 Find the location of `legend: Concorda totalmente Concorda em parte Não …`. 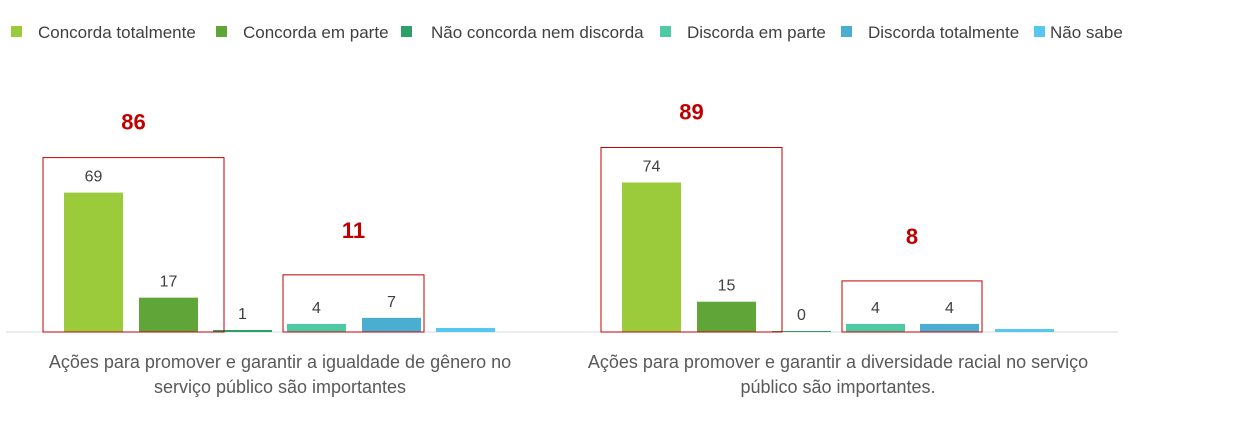

legend: Concorda totalmente Concorda em parte Não … is located at coordinates (567, 32).